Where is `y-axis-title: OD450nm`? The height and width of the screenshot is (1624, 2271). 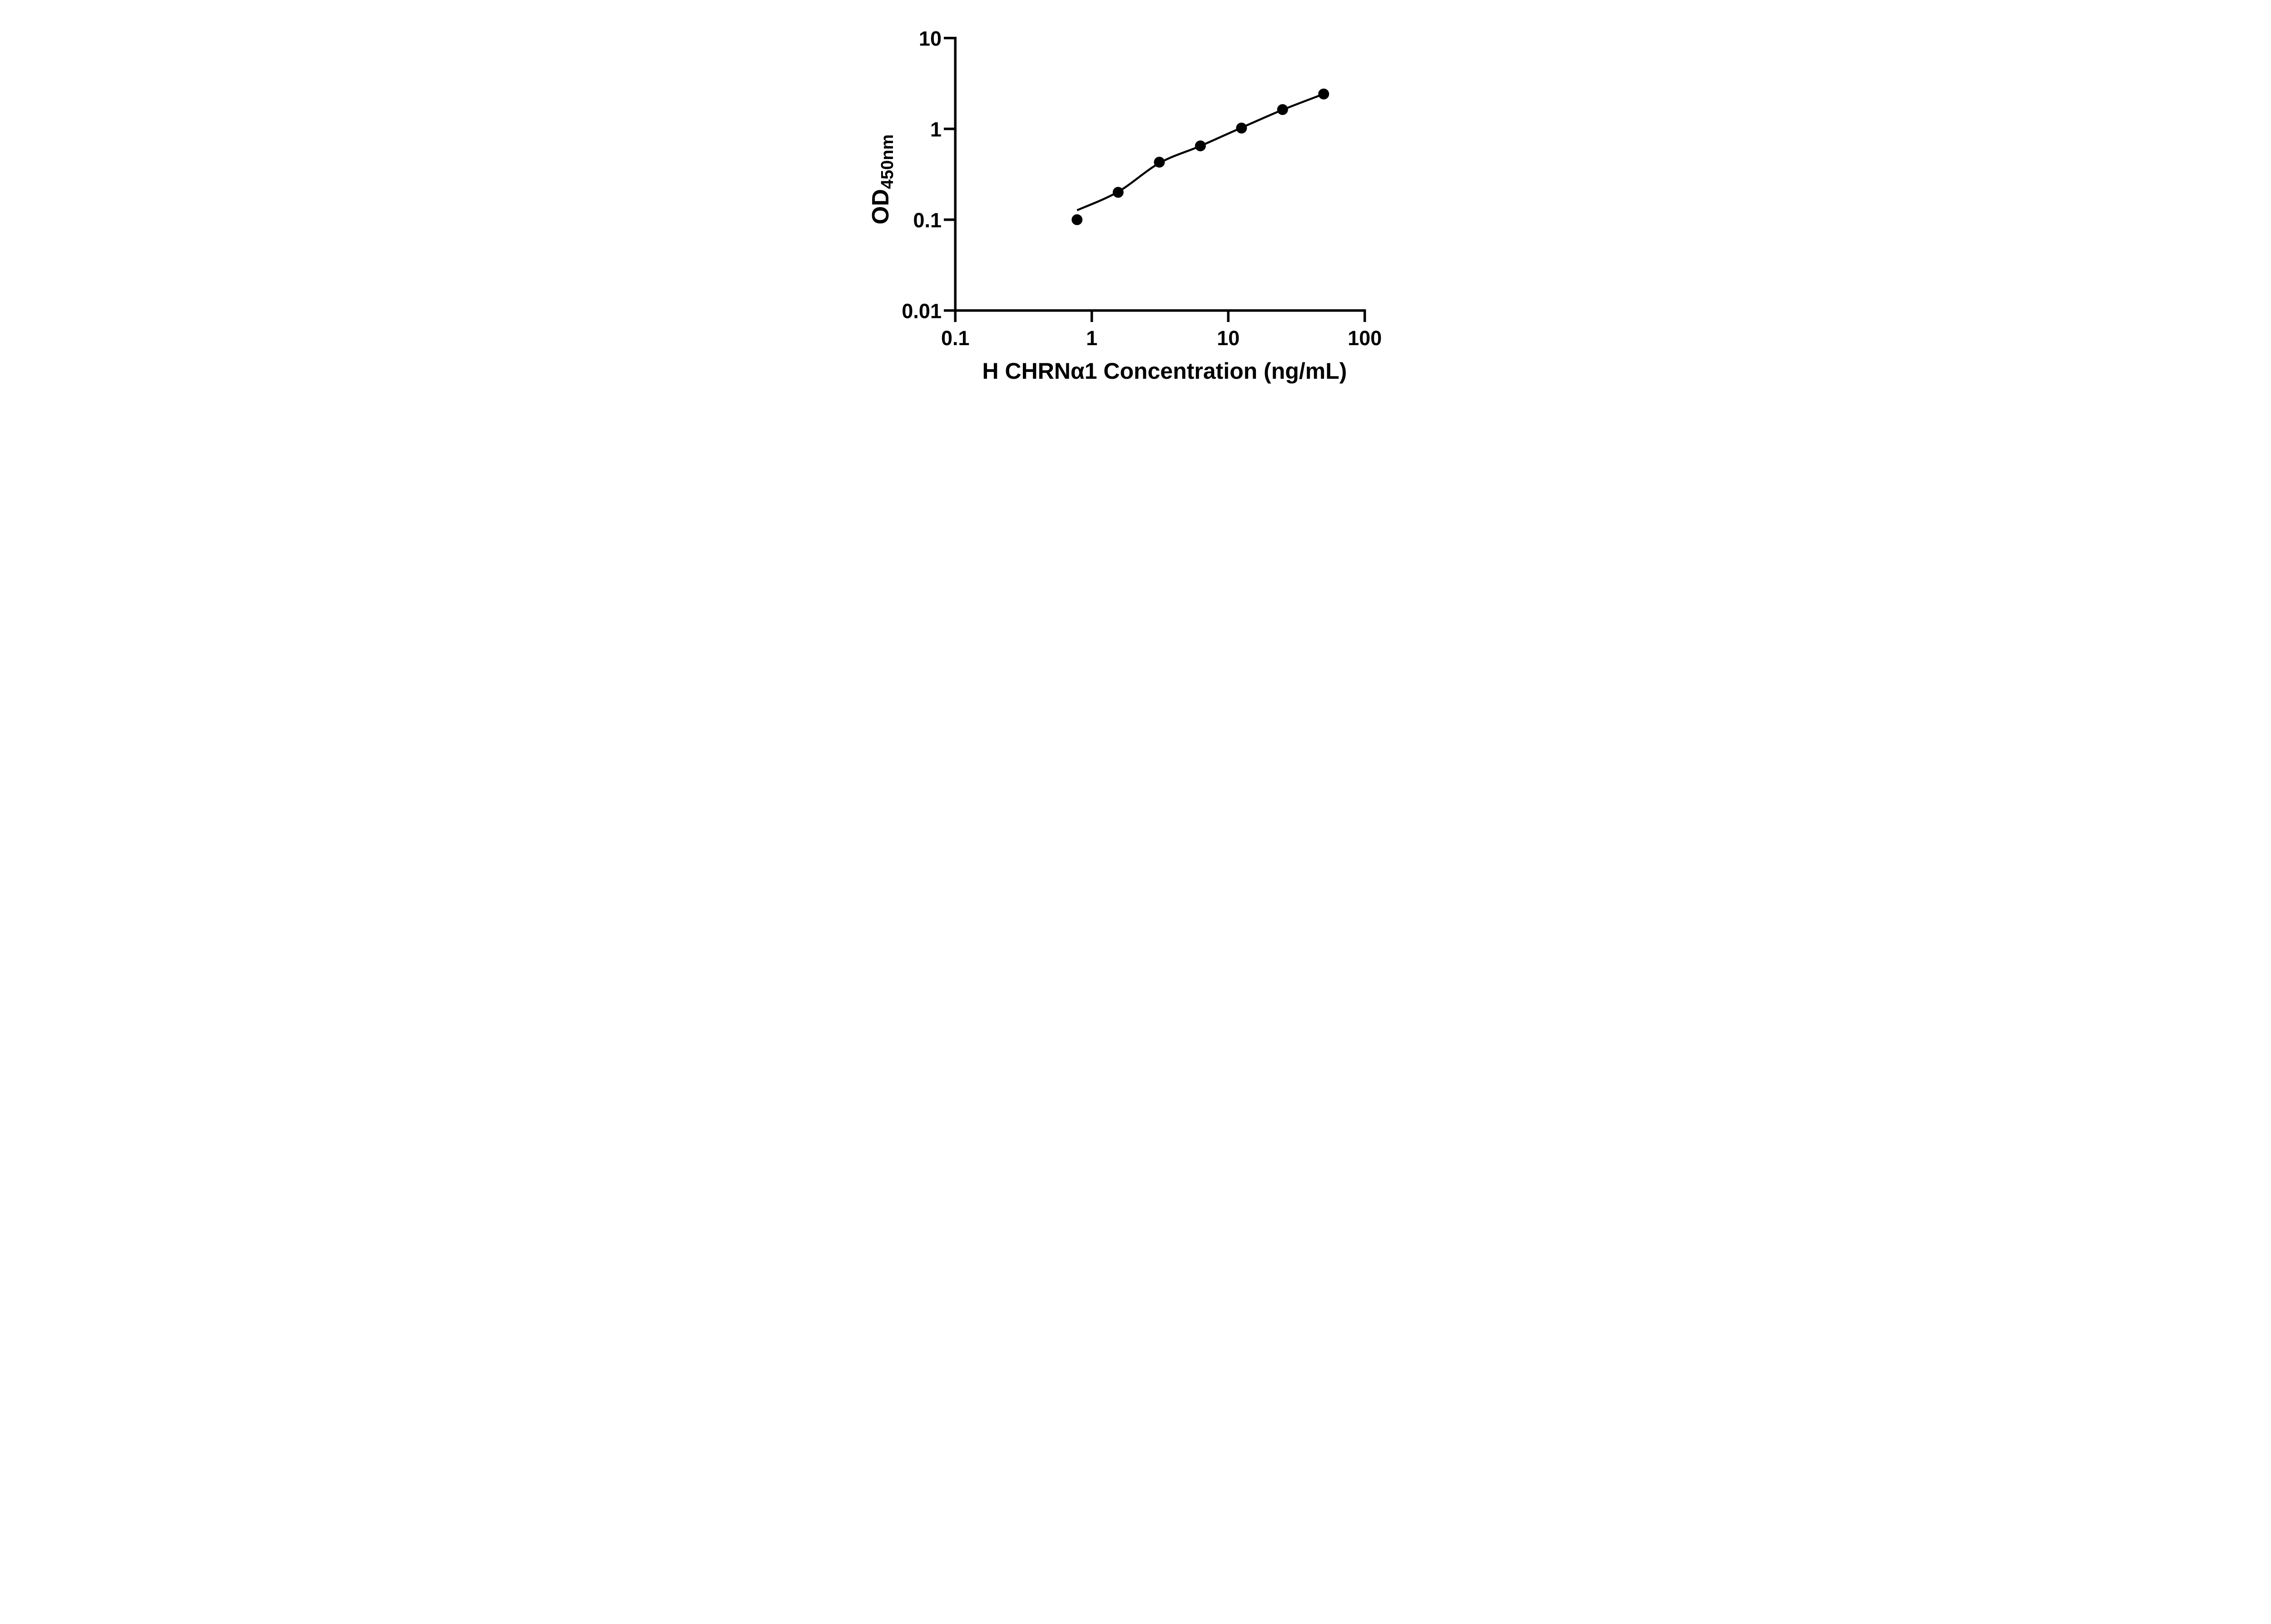 y-axis-title: OD450nm is located at coordinates (882, 179).